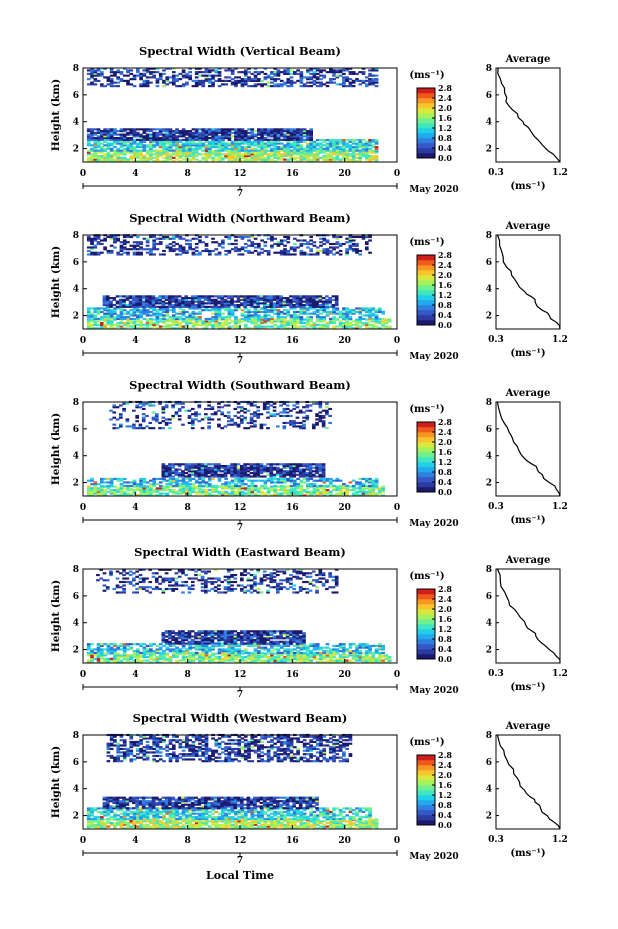 The width and height of the screenshot is (618, 929). I want to click on day-label: 7, so click(240, 194).